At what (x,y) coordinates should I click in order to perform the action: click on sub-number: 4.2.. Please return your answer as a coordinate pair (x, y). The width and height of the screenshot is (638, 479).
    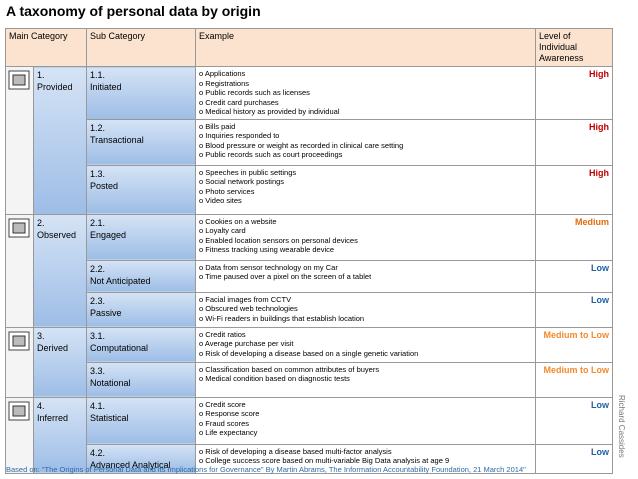
    Looking at the image, I should click on (98, 452).